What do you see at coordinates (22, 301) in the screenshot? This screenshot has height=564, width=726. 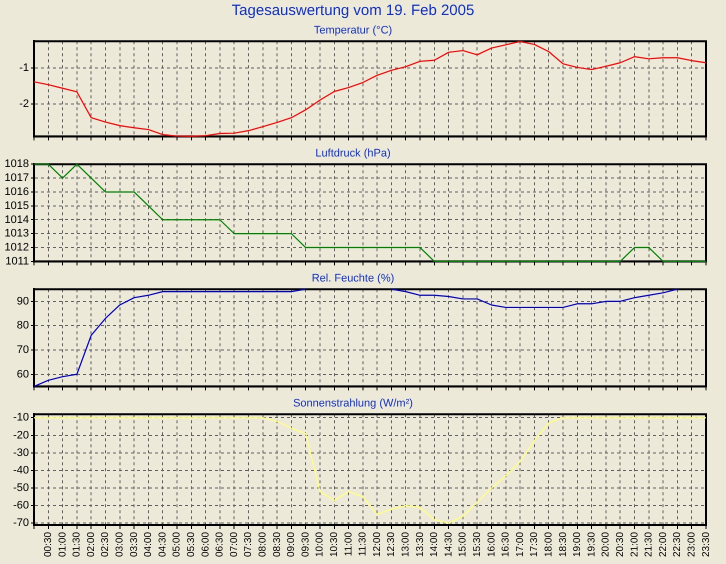 I see `y-tick-label: 90` at bounding box center [22, 301].